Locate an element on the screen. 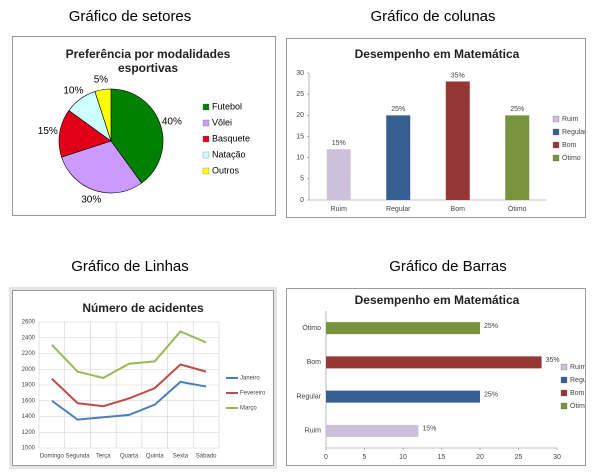  x-tick-label: 10 is located at coordinates (403, 457).